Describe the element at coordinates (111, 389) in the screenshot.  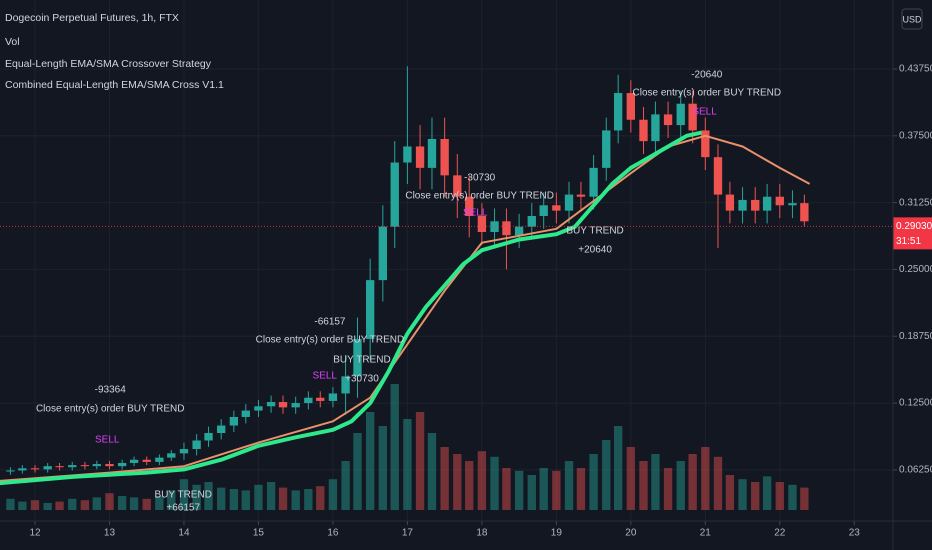
I see `trade-annotation: -93364` at that location.